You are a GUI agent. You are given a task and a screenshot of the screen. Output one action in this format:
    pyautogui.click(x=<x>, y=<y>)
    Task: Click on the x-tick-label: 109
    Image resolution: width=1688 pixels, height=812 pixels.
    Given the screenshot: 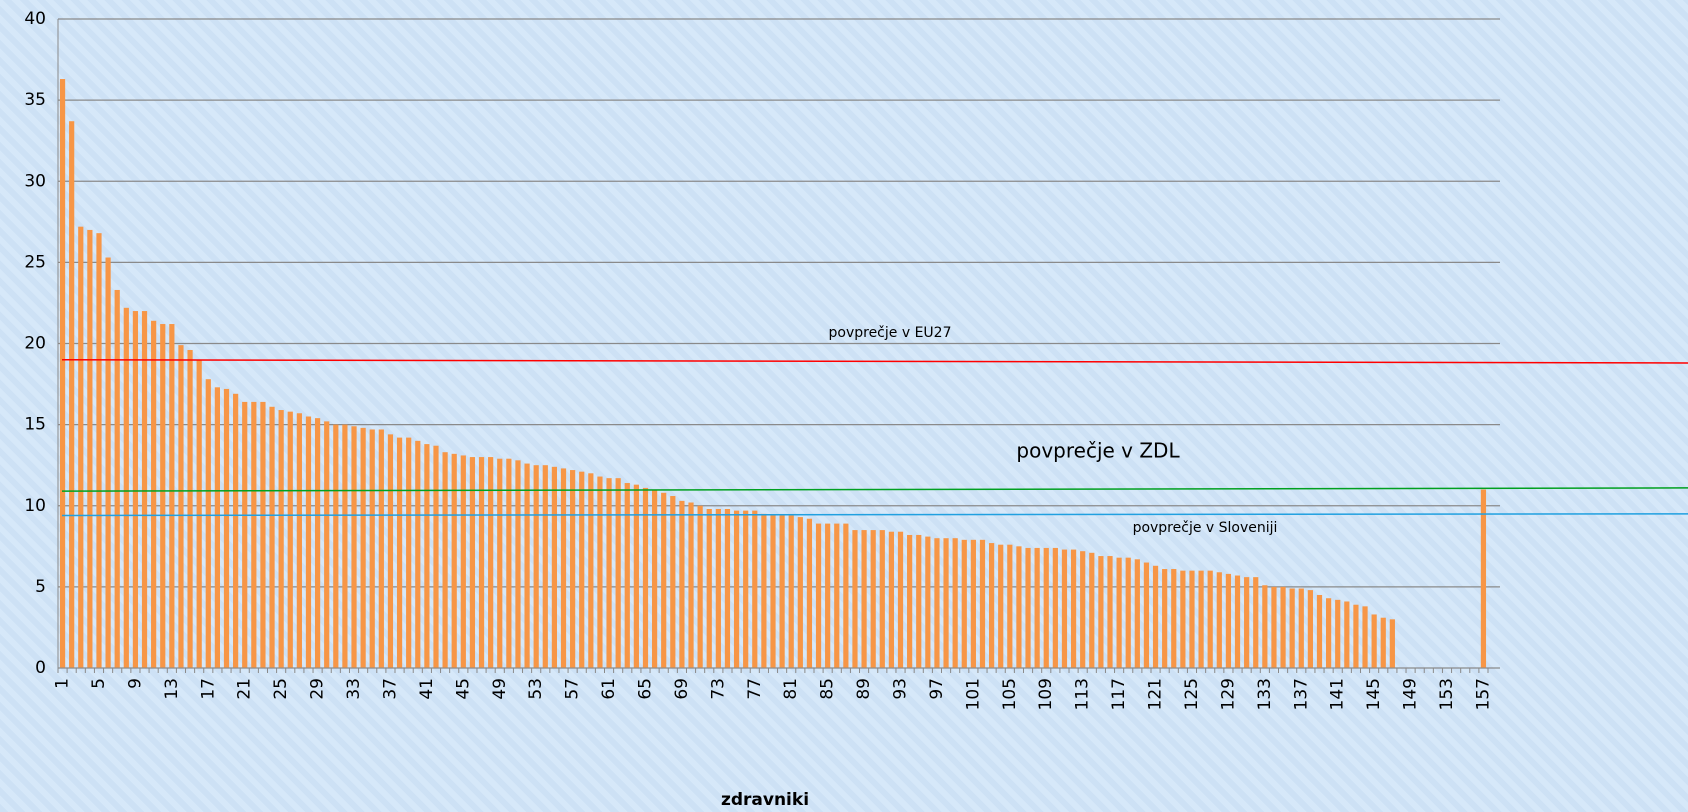 What is the action you would take?
    pyautogui.click(x=1046, y=694)
    